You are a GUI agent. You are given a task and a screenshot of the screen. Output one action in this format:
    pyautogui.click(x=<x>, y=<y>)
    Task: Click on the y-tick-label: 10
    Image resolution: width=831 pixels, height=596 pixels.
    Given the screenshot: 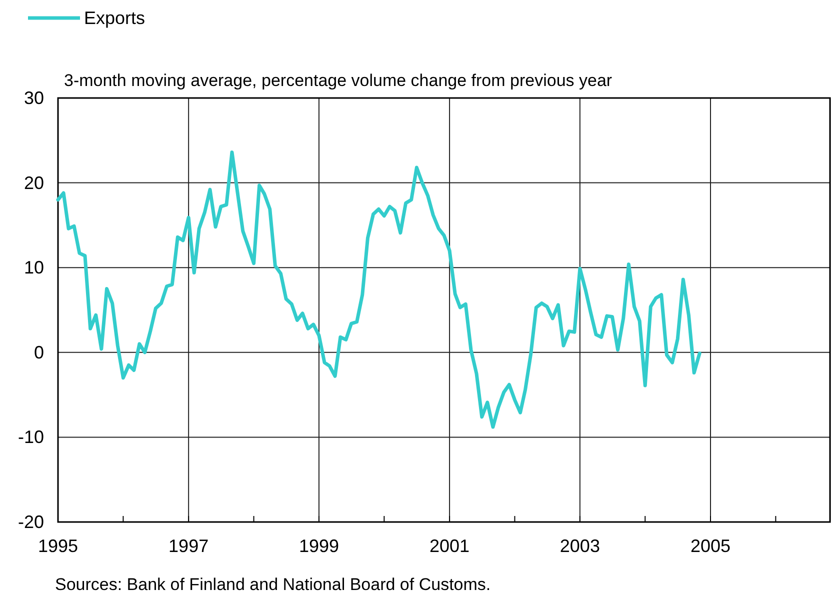 What is the action you would take?
    pyautogui.click(x=34, y=268)
    